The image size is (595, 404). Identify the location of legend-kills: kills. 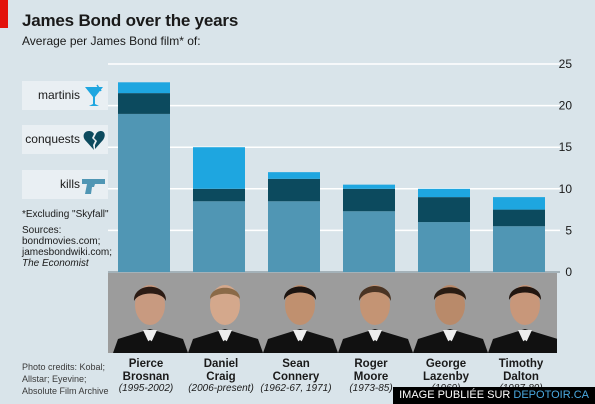
(65, 184).